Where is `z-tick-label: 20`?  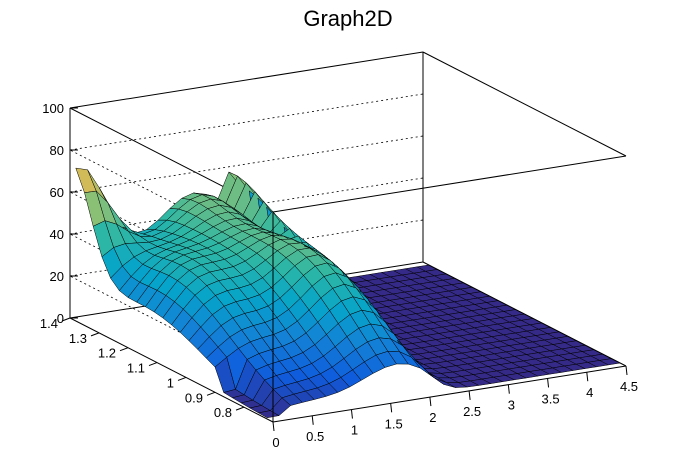 z-tick-label: 20 is located at coordinates (57, 276).